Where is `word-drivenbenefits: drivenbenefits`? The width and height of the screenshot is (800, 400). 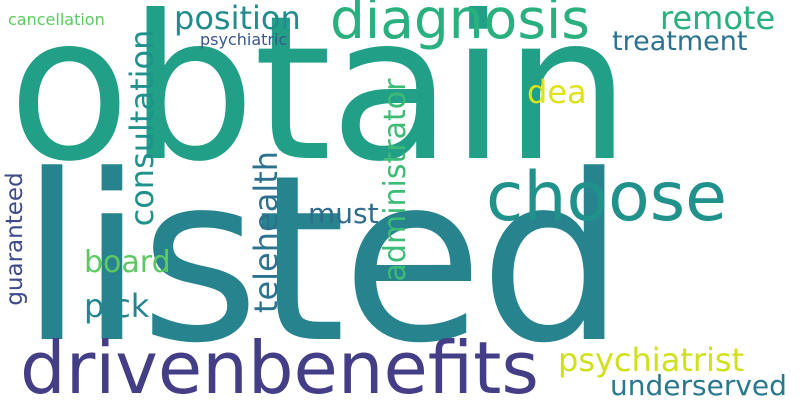
word-drivenbenefits: drivenbenefits is located at coordinates (279, 363).